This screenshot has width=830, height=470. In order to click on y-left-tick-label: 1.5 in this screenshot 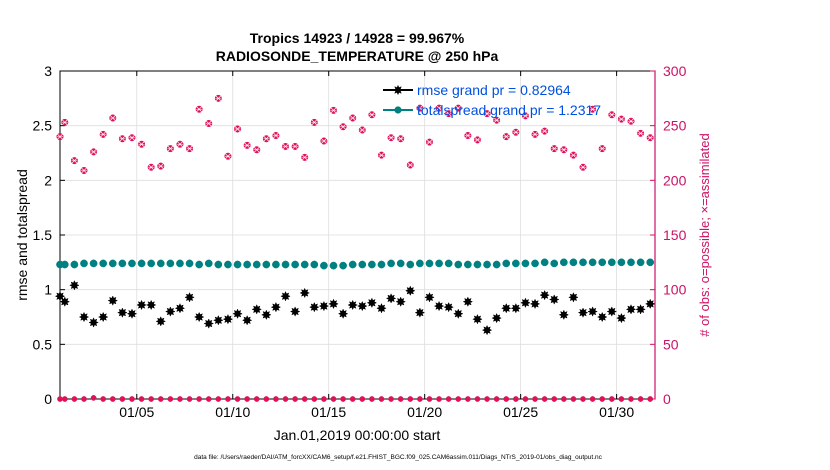, I will do `click(43, 235)`.